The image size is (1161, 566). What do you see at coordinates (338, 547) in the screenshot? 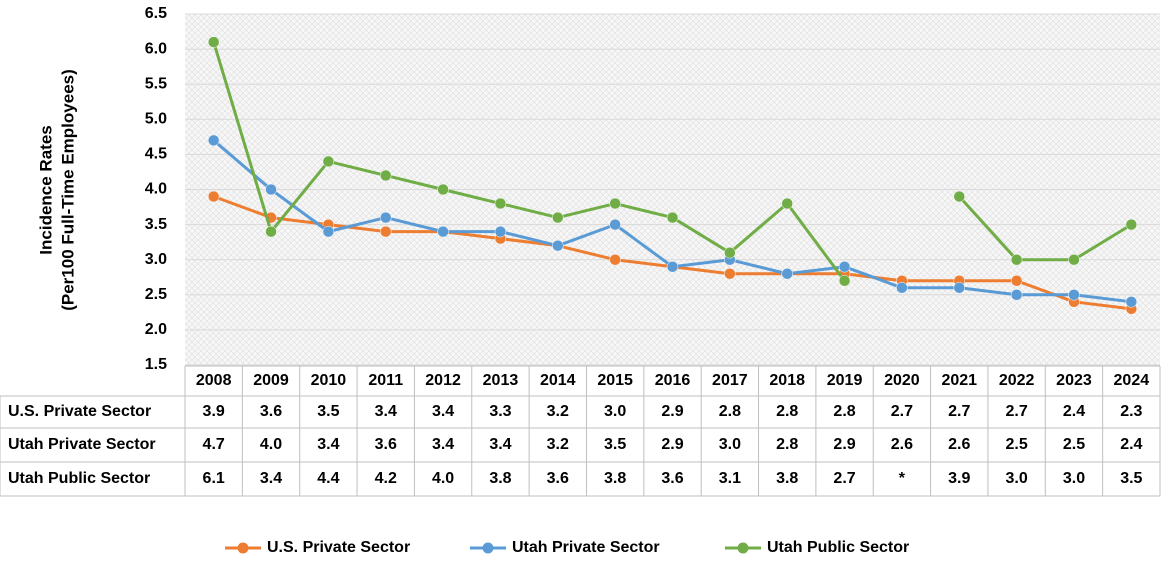
I see `legend-label: U.S. Private Sector` at bounding box center [338, 547].